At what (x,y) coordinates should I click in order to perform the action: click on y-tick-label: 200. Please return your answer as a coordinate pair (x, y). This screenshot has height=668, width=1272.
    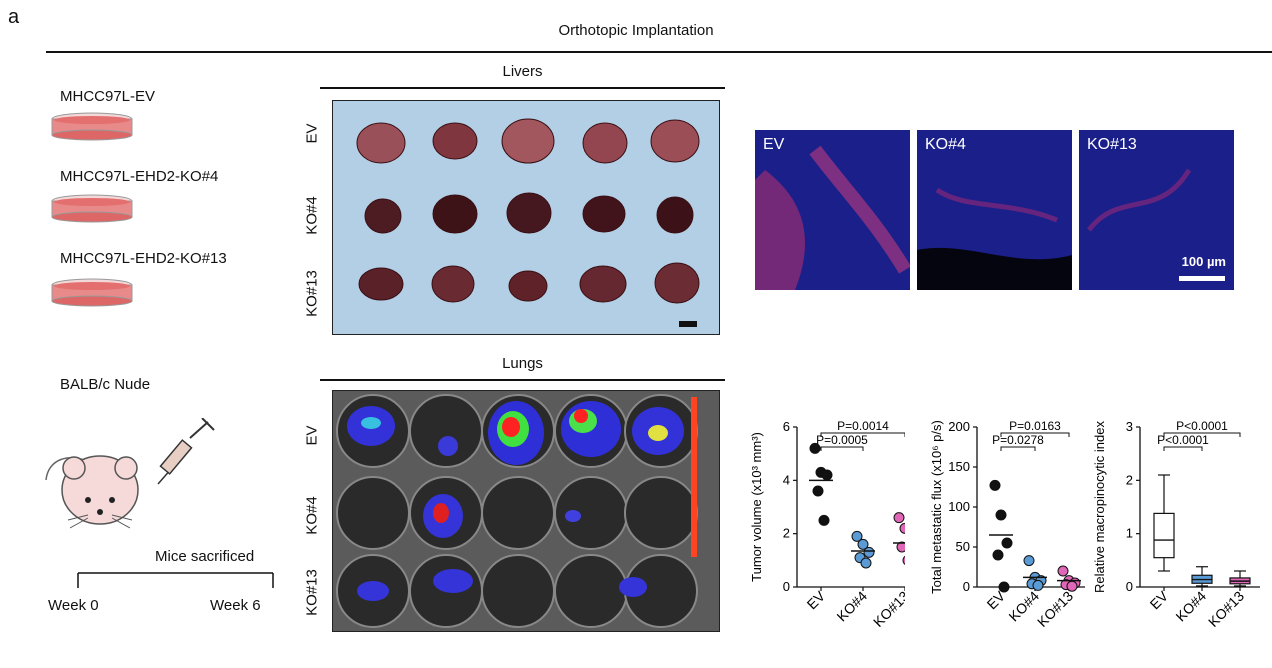
    Looking at the image, I should click on (959, 426).